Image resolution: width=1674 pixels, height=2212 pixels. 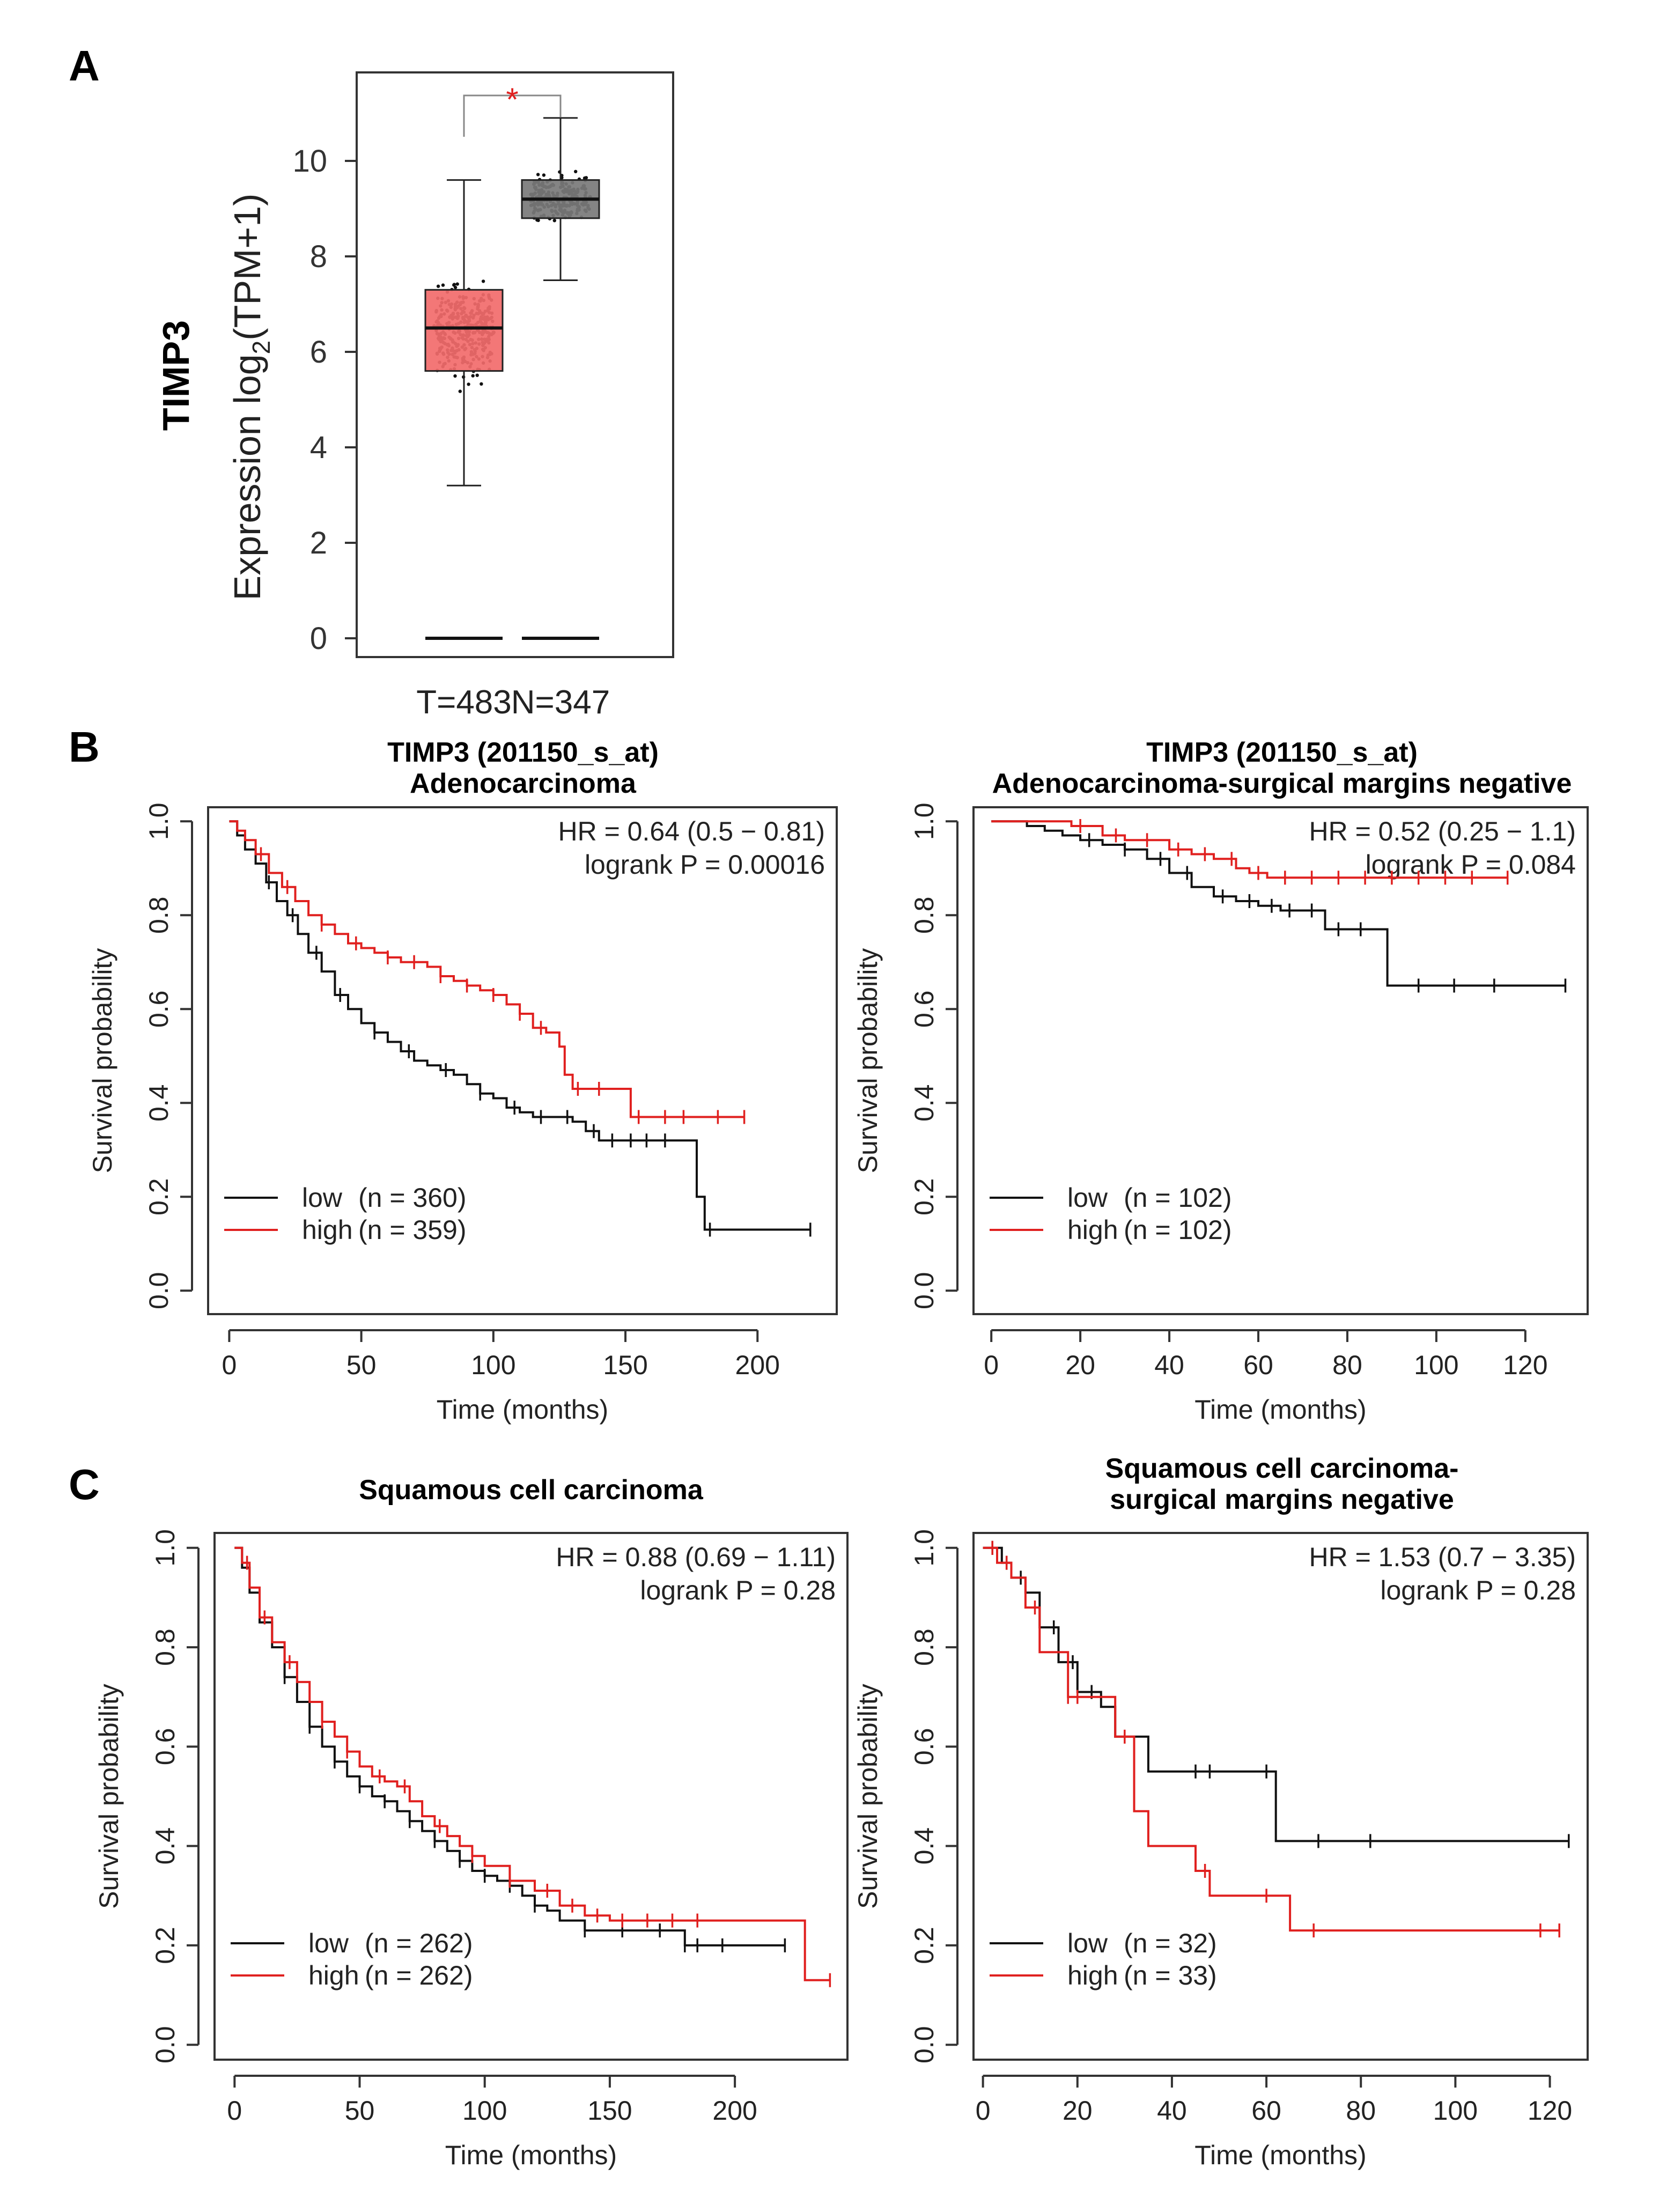 What do you see at coordinates (247, 477) in the screenshot?
I see `expression-axis-title-main: Expression log` at bounding box center [247, 477].